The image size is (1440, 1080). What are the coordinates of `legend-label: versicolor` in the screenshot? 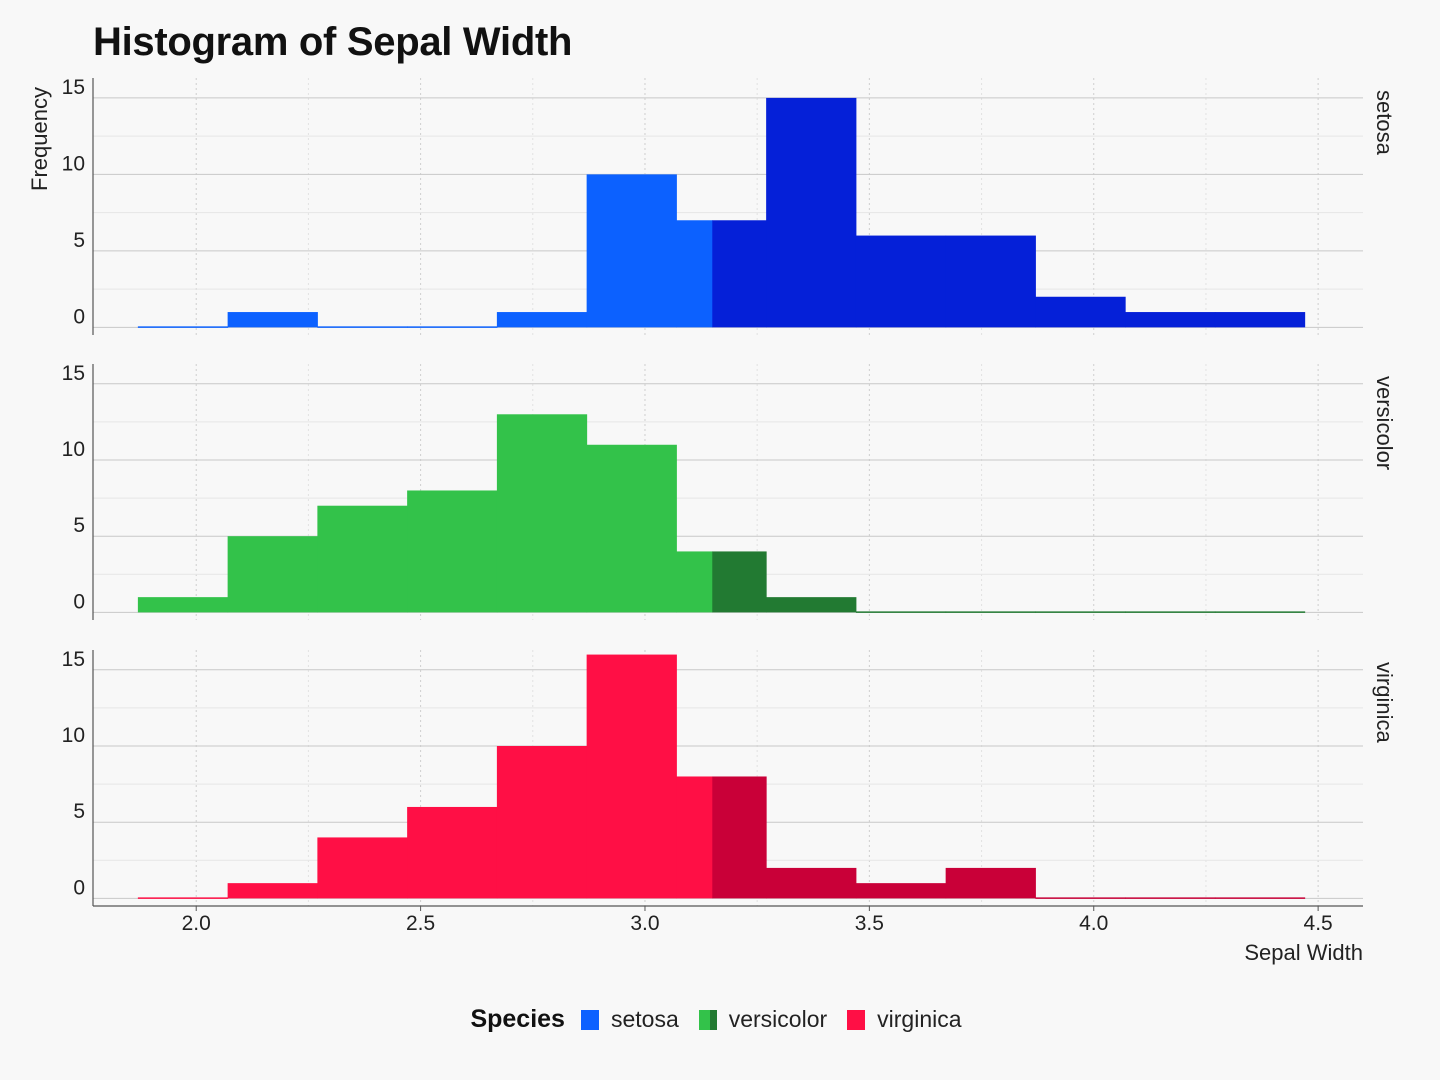 It's located at (778, 1019).